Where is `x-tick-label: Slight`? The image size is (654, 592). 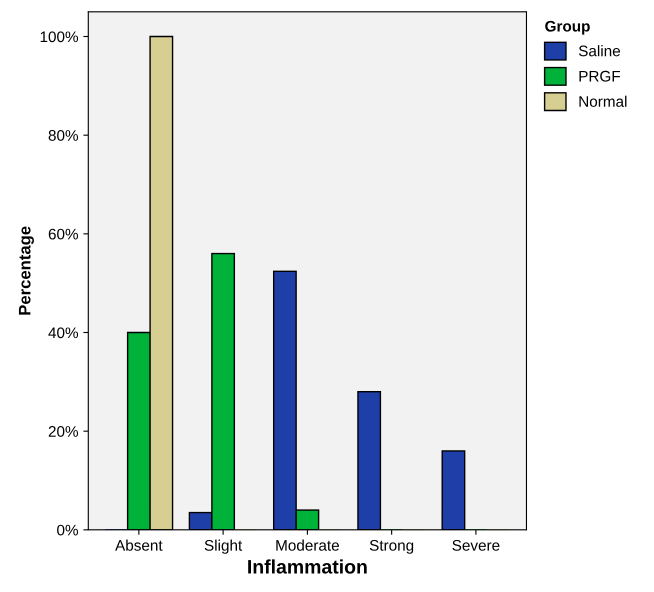 x-tick-label: Slight is located at coordinates (223, 547).